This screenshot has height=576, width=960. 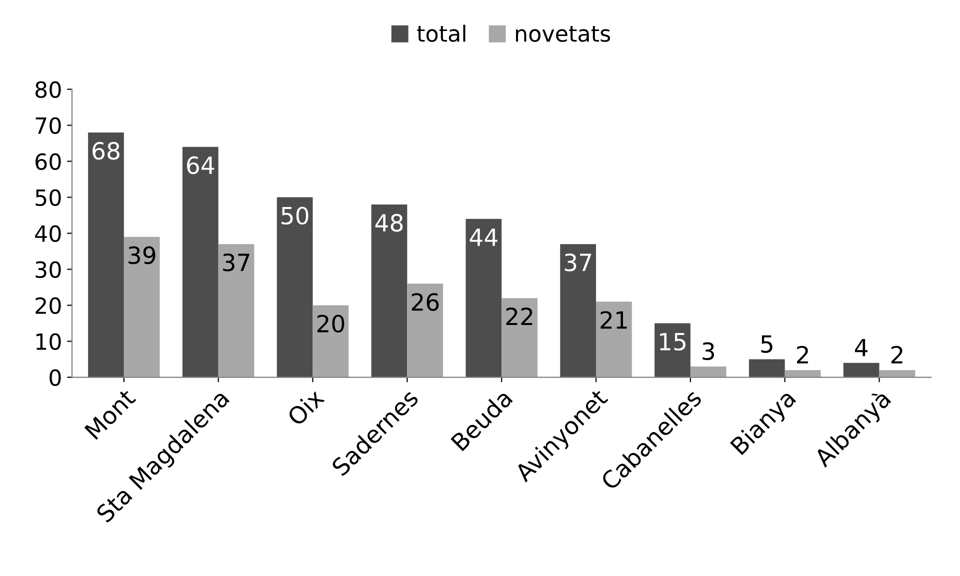 I want to click on data-label: 22, so click(x=519, y=316).